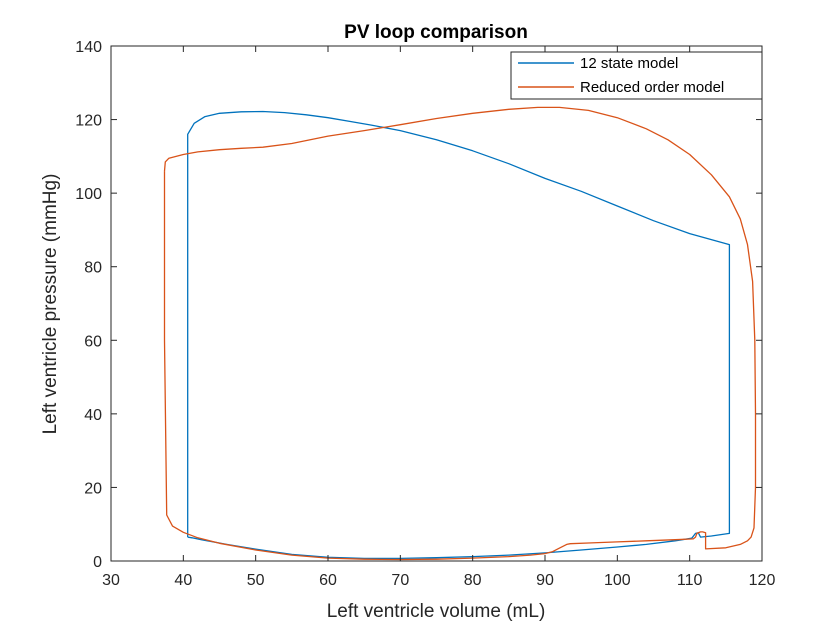  Describe the element at coordinates (88, 121) in the screenshot. I see `y-tick-label: 120` at that location.